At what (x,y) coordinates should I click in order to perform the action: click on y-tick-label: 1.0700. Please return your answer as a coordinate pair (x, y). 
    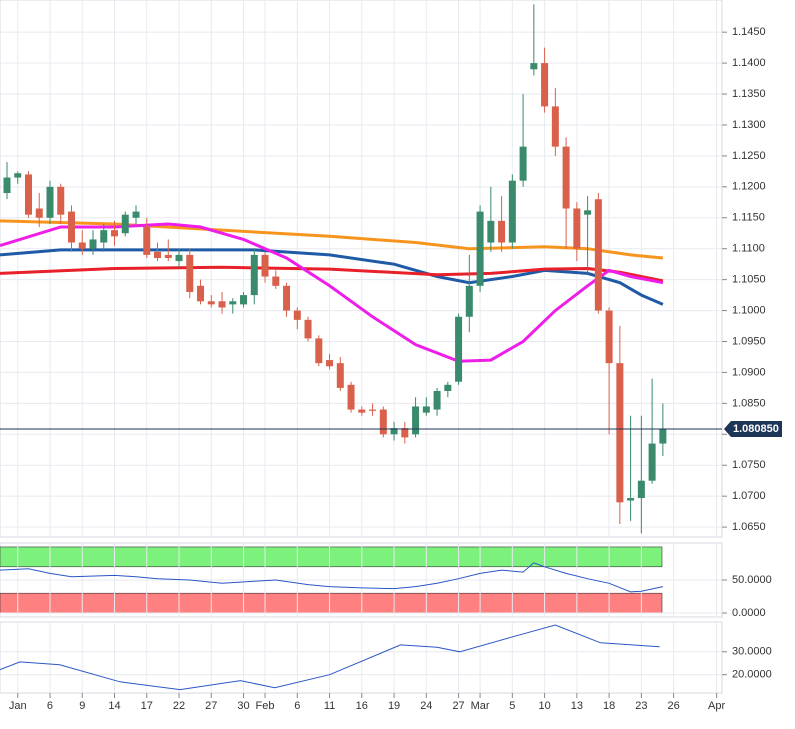
    Looking at the image, I should click on (749, 496).